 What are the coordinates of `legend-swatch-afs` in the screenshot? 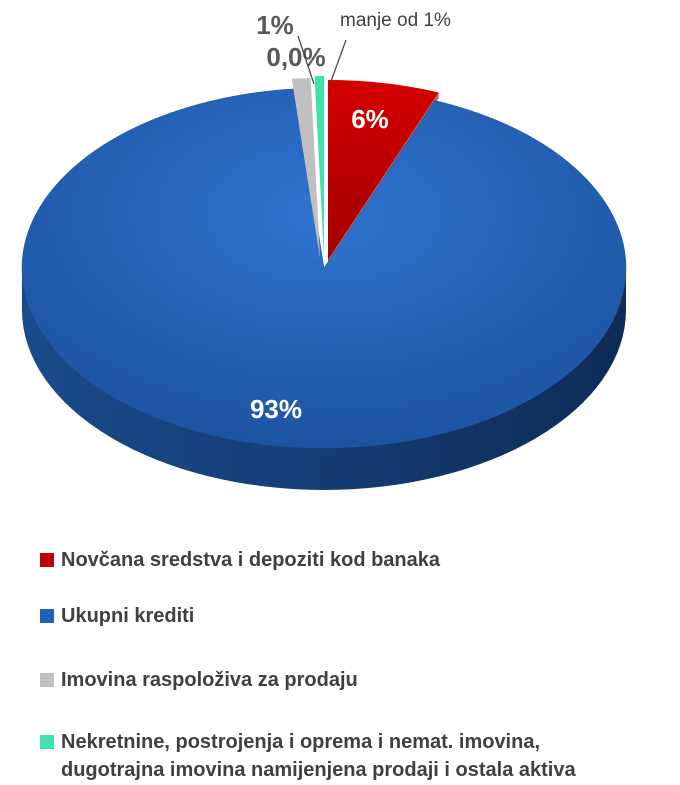 It's located at (47, 680).